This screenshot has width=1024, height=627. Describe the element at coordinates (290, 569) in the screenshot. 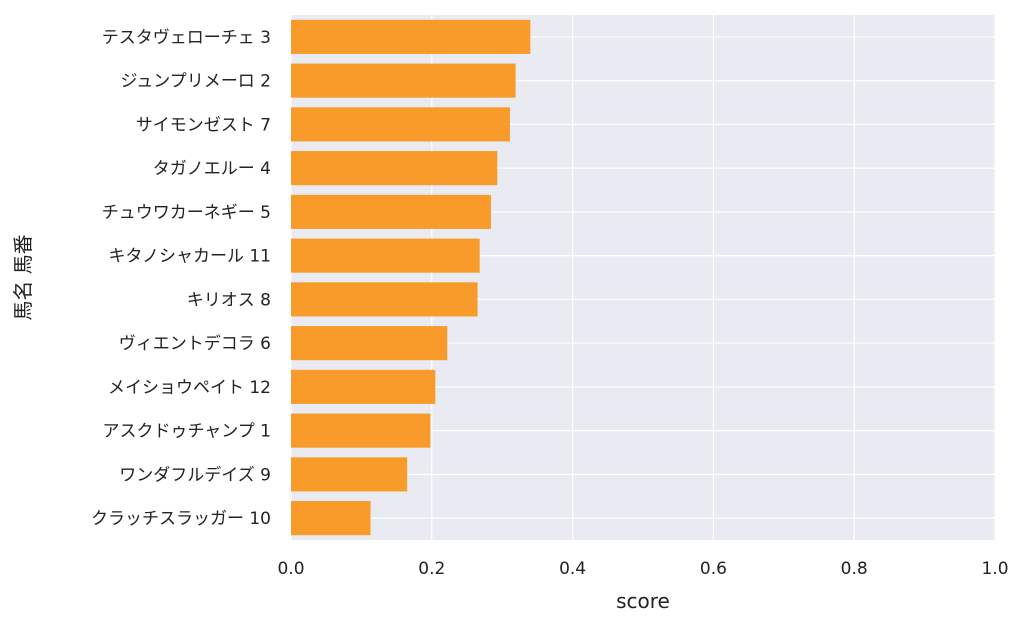

I see `x-tick-label: 0.0` at that location.